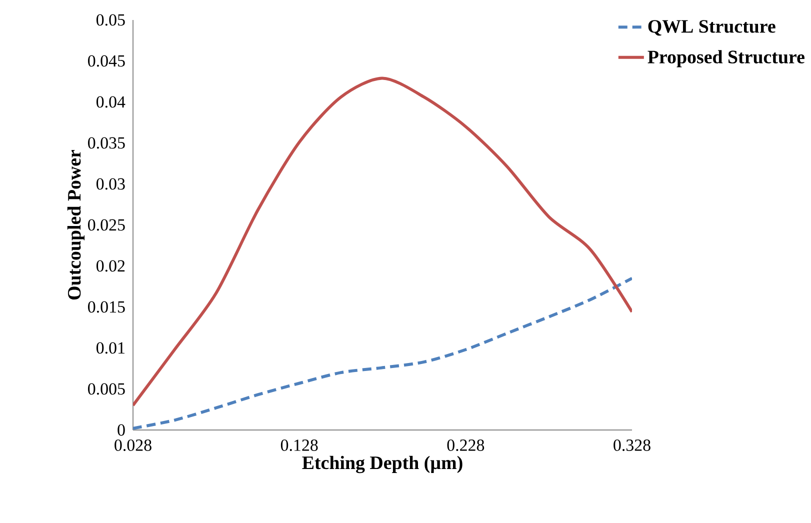 The width and height of the screenshot is (811, 523). I want to click on y-tick-label: 0.02, so click(110, 266).